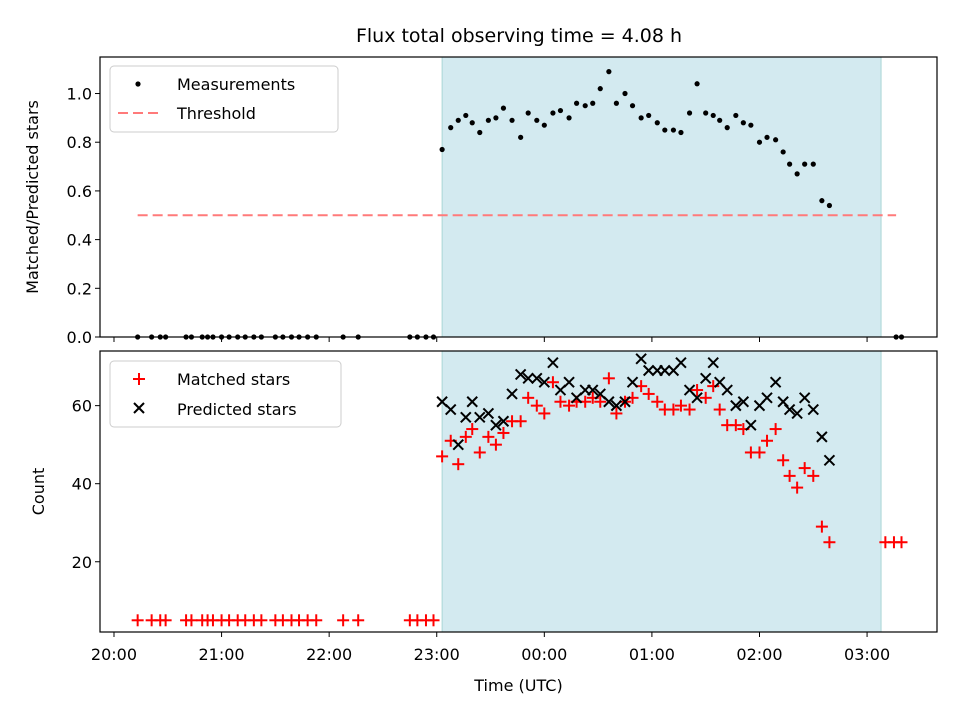 This screenshot has height=720, width=960. Describe the element at coordinates (544, 654) in the screenshot. I see `x-tick-label: 00:00` at that location.